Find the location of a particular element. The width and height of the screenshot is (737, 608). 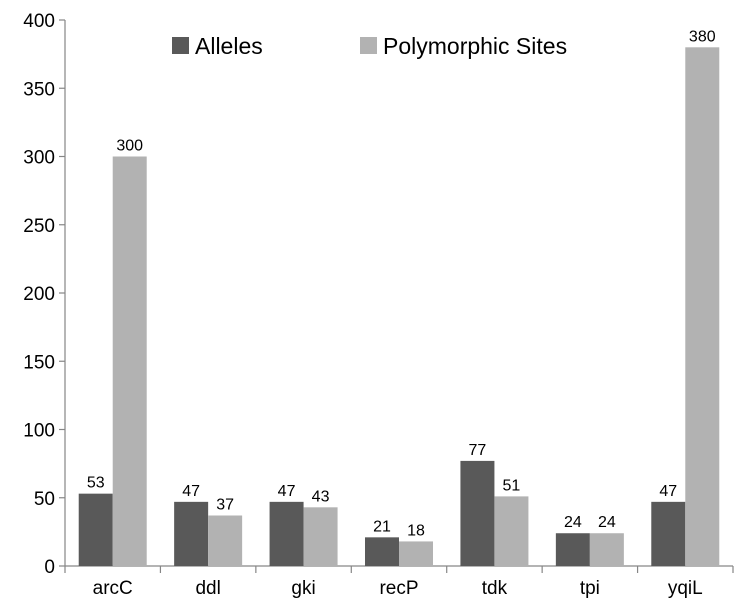

y-tick-label: 0 is located at coordinates (49, 567).